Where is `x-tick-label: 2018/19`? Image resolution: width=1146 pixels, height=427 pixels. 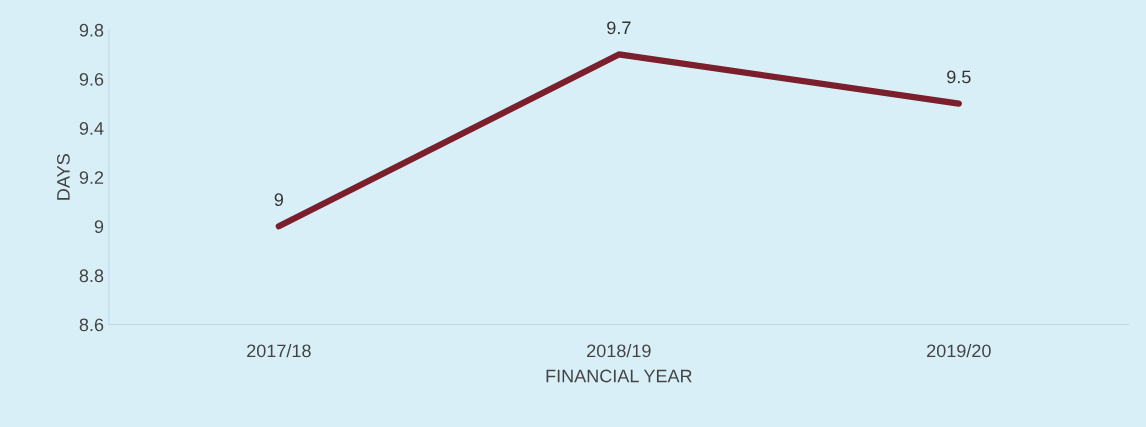 x-tick-label: 2018/19 is located at coordinates (619, 350).